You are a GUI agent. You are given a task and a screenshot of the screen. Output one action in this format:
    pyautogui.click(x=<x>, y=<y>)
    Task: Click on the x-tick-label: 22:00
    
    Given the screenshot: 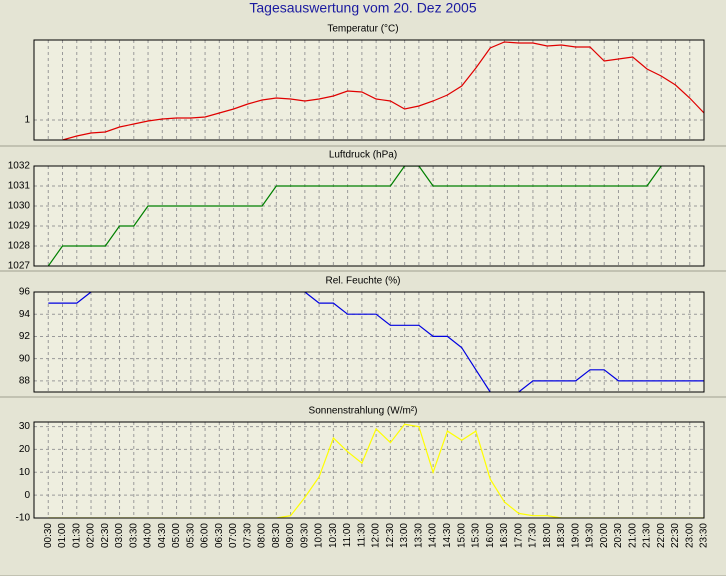 What is the action you would take?
    pyautogui.click(x=661, y=535)
    